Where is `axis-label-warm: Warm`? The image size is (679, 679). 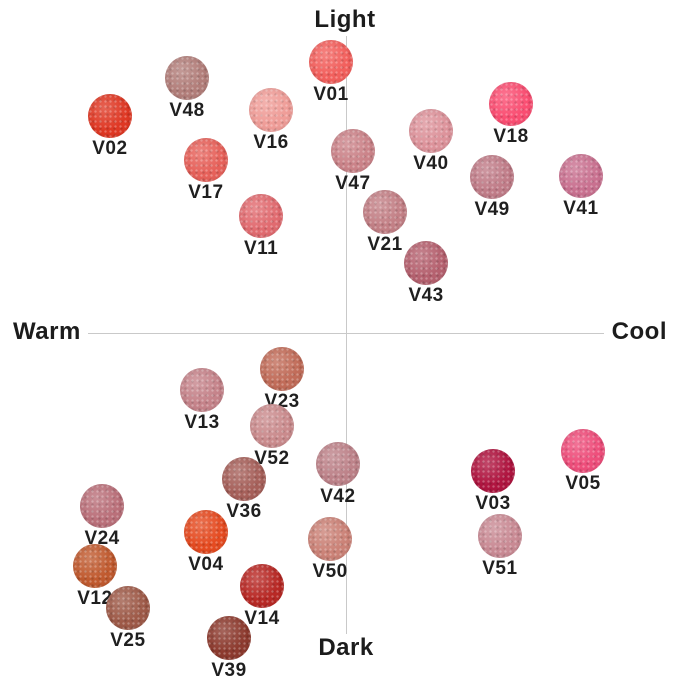 axis-label-warm: Warm is located at coordinates (47, 331).